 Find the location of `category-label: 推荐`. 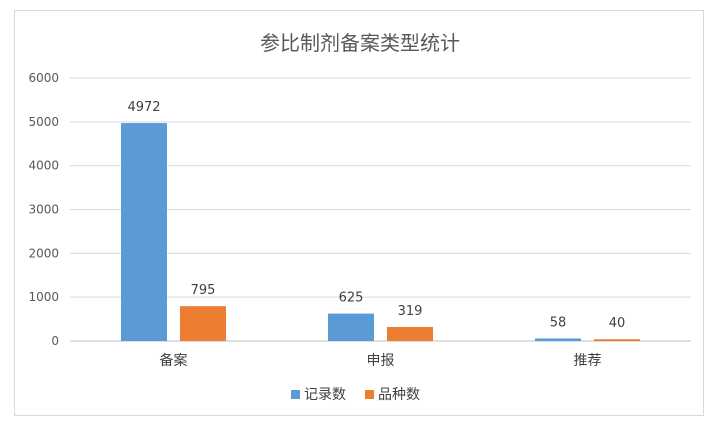

category-label: 推荐 is located at coordinates (588, 361).